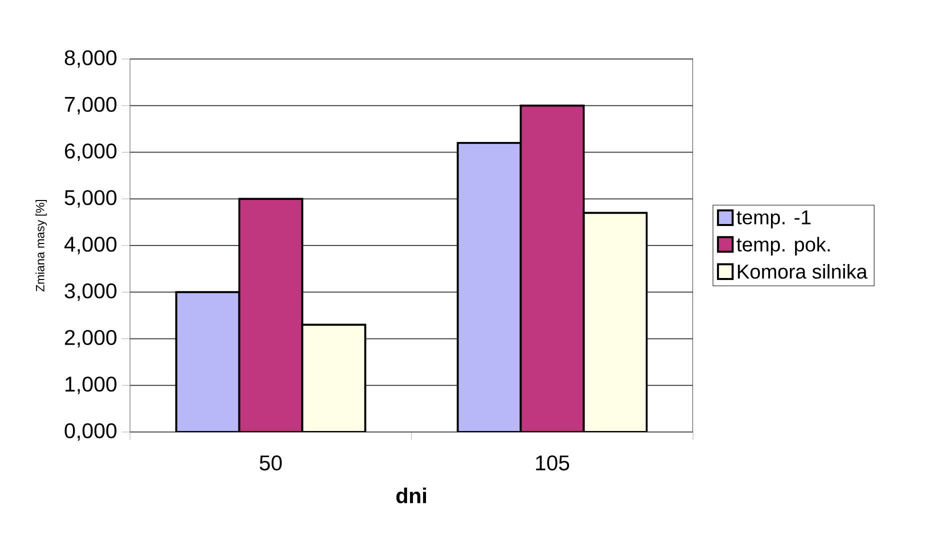 This screenshot has width=930, height=554. What do you see at coordinates (90, 432) in the screenshot?
I see `y-tick-label: 0,000` at bounding box center [90, 432].